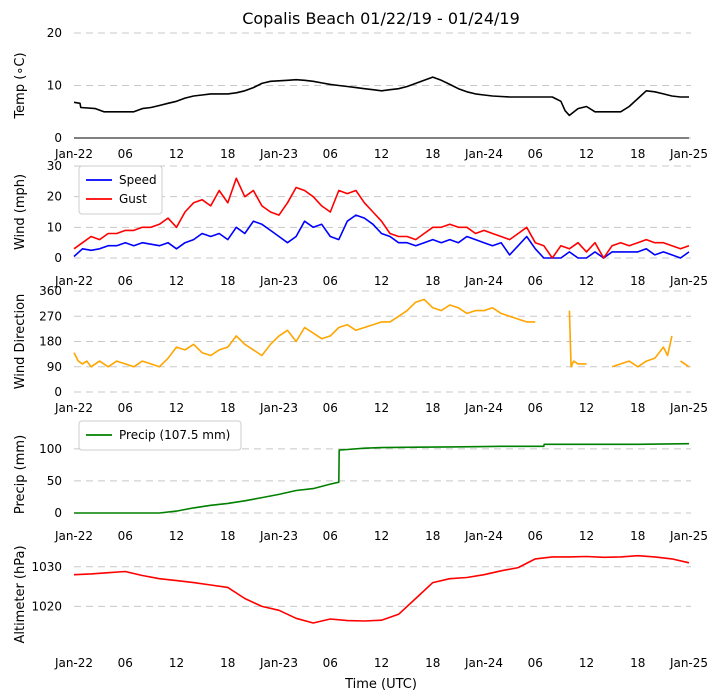  Describe the element at coordinates (46, 606) in the screenshot. I see `y-tick-label: 1020` at that location.